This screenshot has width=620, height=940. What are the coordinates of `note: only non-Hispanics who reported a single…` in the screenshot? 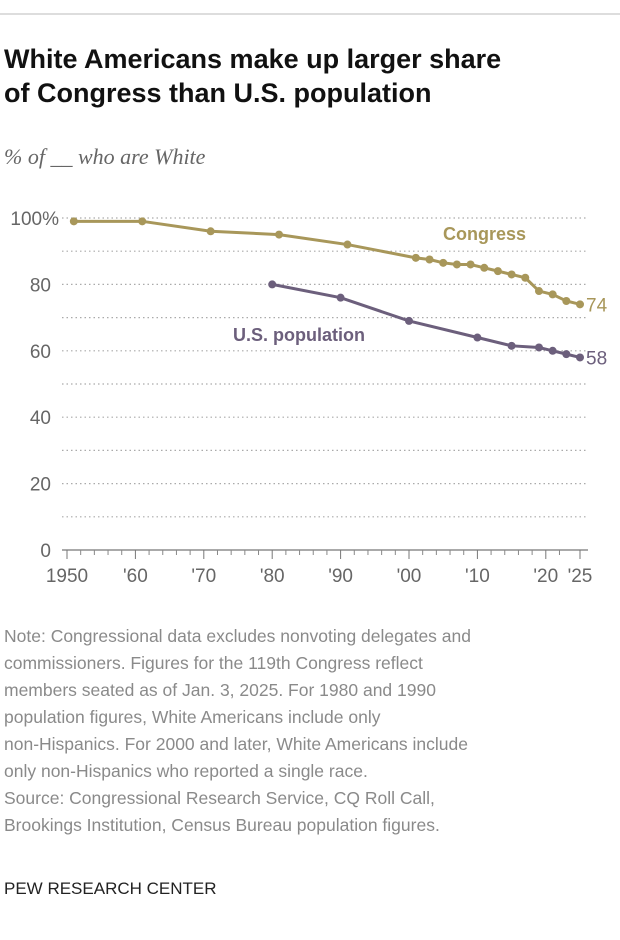 It's located at (186, 771).